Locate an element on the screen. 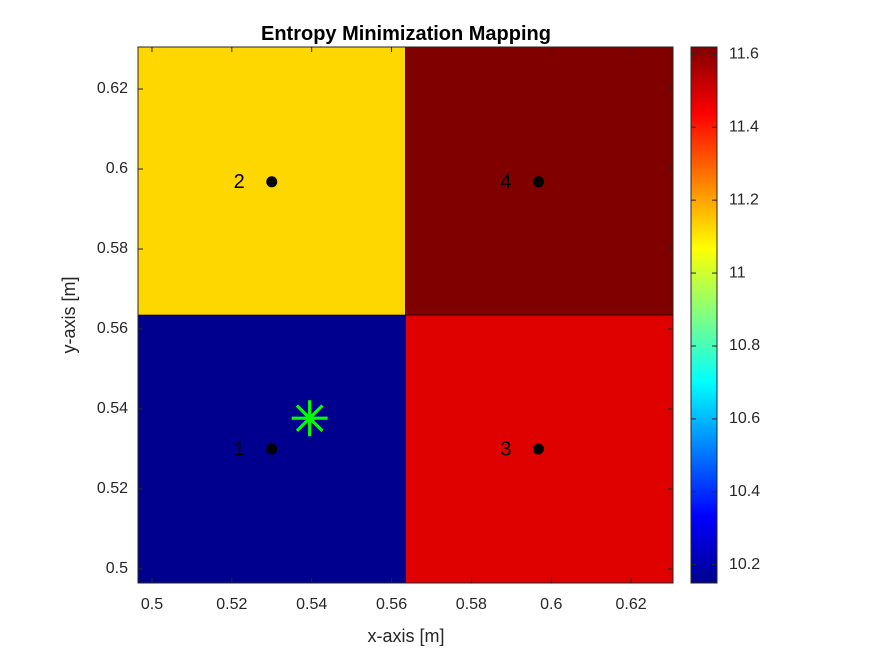 Image resolution: width=875 pixels, height=656 pixels. colorbar-tick-label: 11 is located at coordinates (737, 272).